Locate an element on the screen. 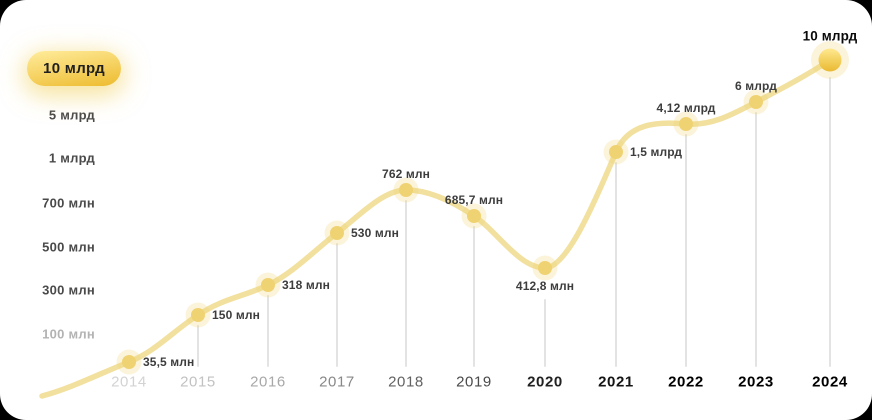 This screenshot has height=420, width=872. value-label-2024: 10 млрд is located at coordinates (830, 36).